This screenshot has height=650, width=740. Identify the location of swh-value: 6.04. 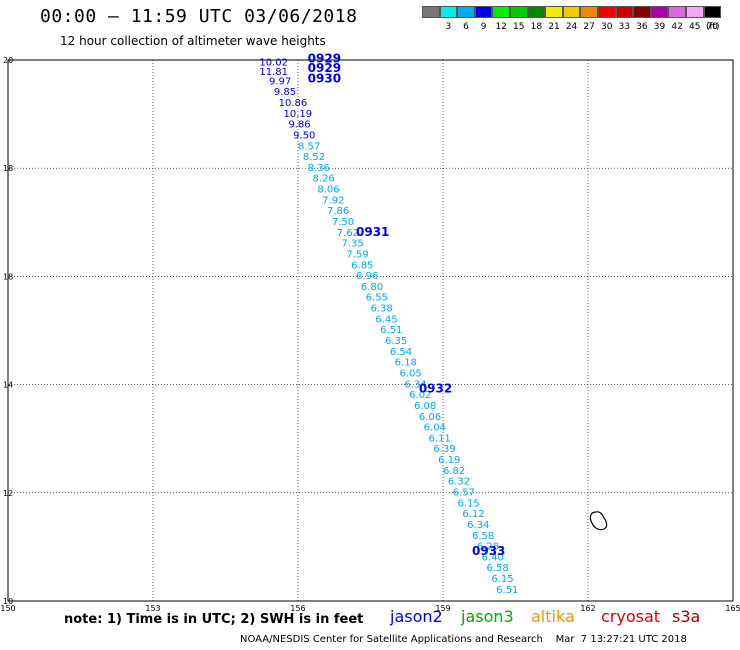
(435, 428).